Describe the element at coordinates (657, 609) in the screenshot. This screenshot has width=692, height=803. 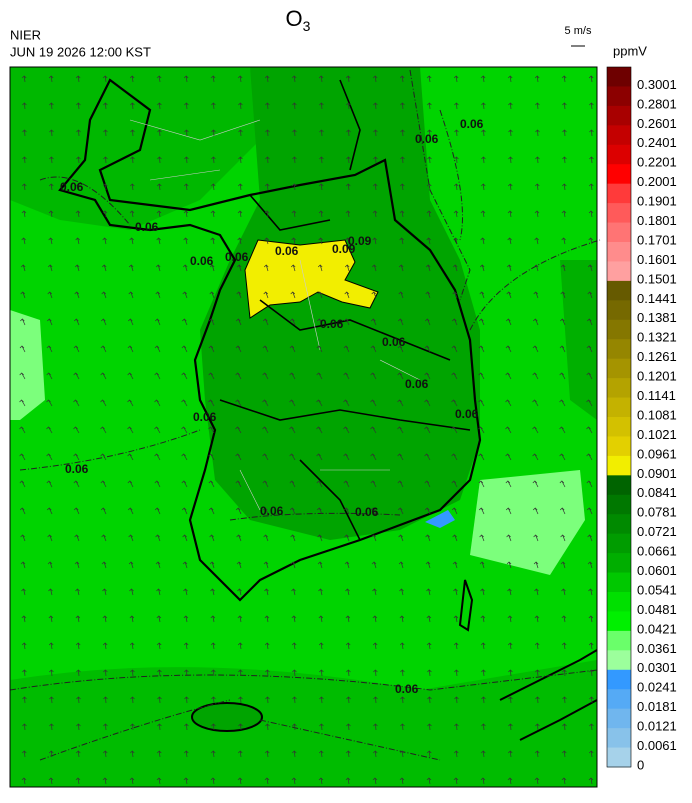
I see `colorbar-label: 0.0481` at that location.